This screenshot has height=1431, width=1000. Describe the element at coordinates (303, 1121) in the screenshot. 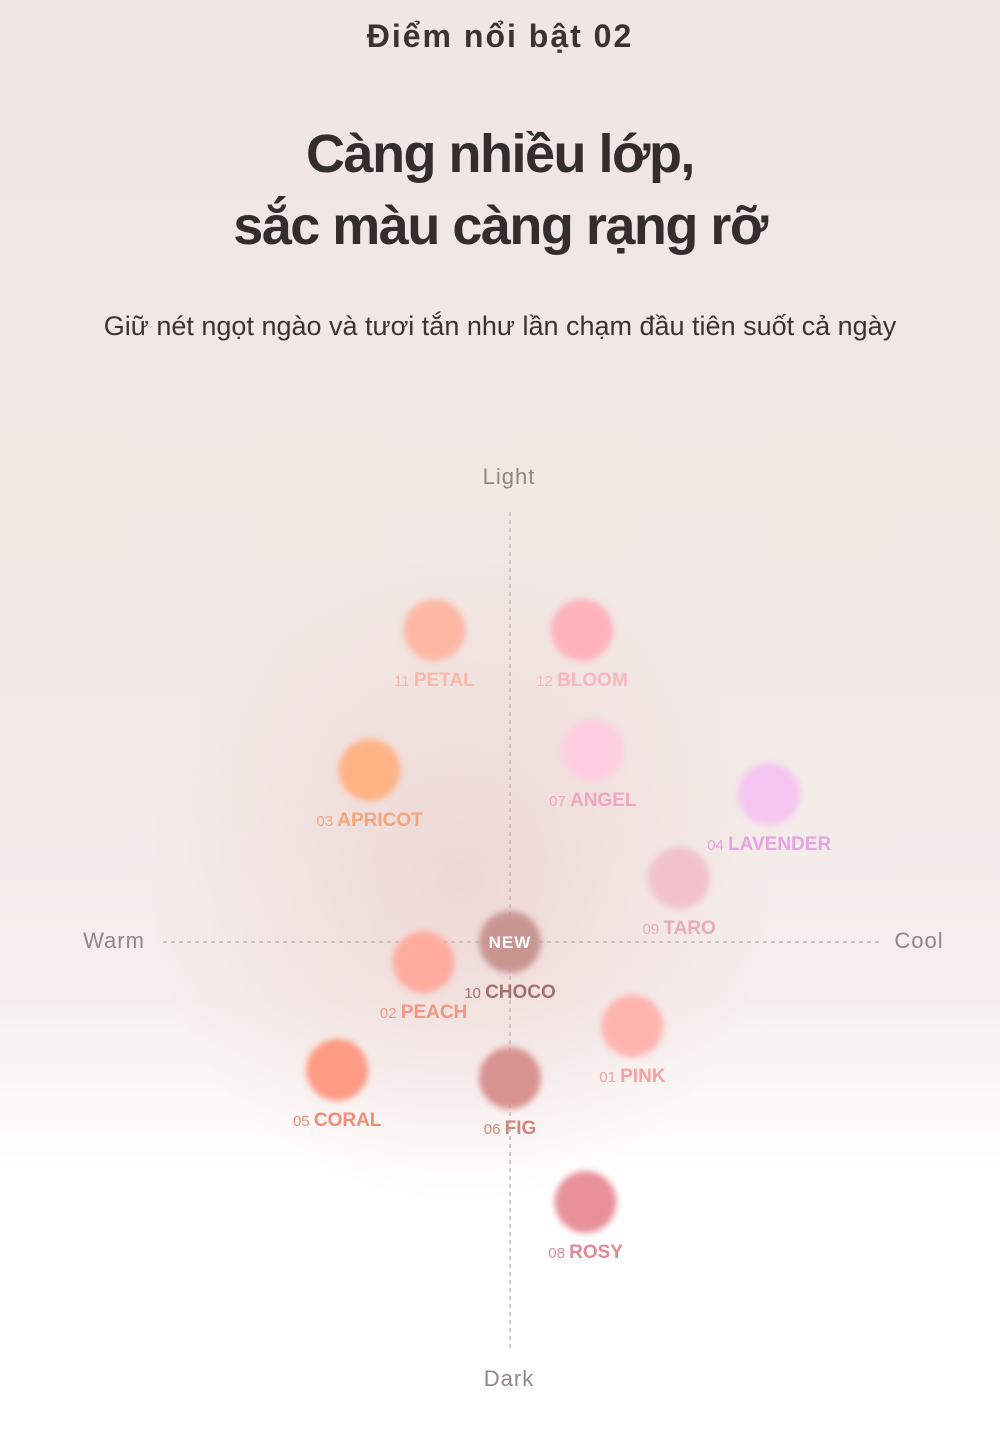

I see `shade-number: 05` at that location.